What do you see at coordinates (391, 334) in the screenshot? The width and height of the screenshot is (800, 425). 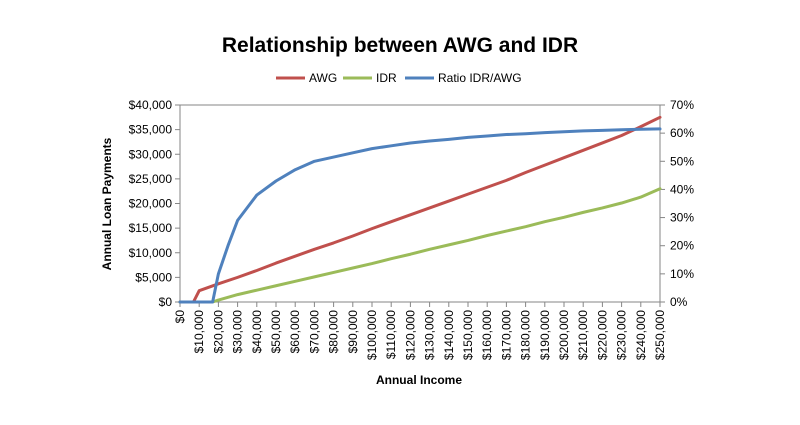 I see `x-tick-label: $110,000` at bounding box center [391, 334].